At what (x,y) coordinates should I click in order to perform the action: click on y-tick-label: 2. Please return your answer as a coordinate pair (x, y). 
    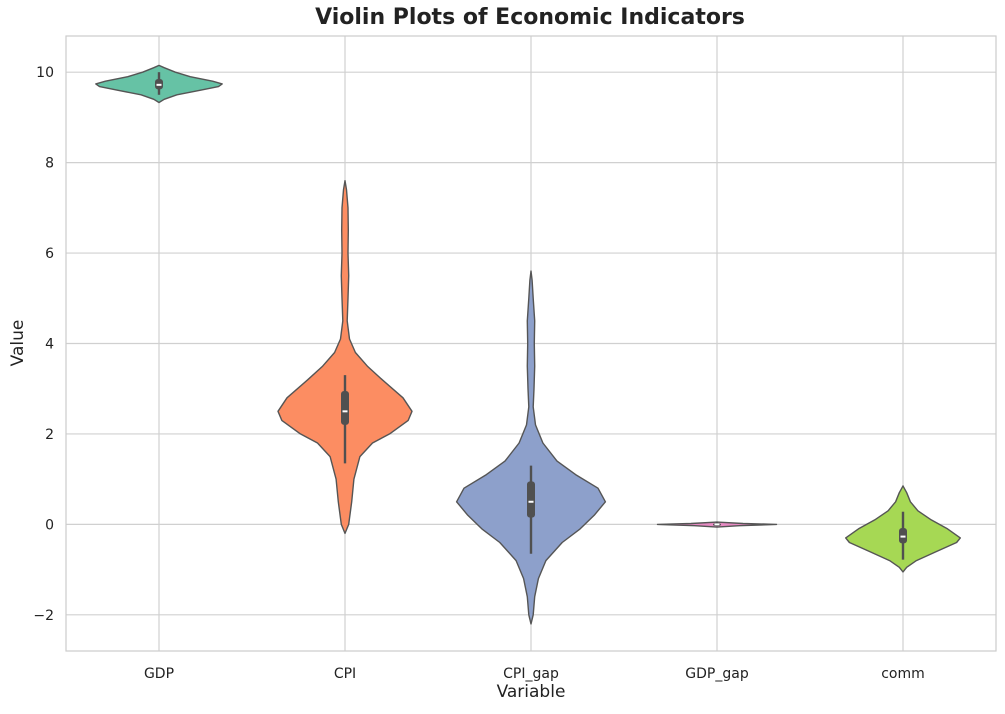
    Looking at the image, I should click on (49, 435).